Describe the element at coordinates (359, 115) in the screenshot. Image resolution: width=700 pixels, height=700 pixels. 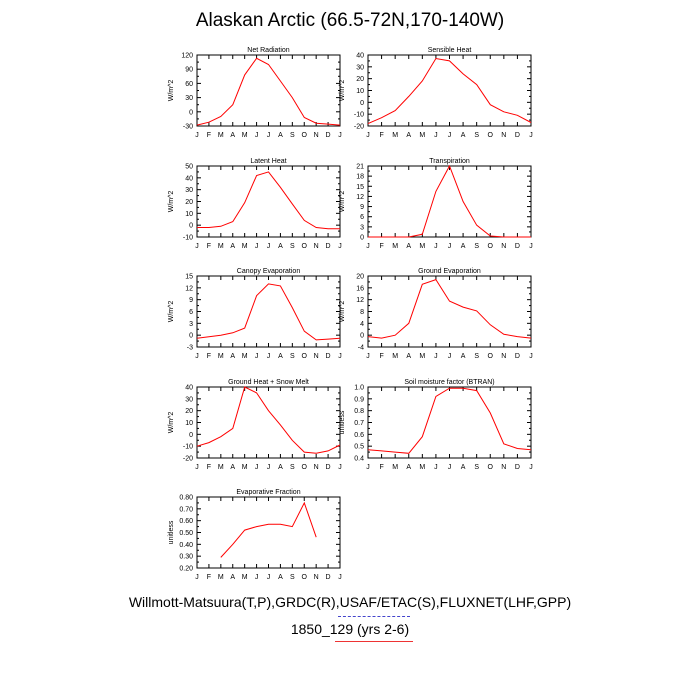
I see `y-tick-label: -10` at that location.